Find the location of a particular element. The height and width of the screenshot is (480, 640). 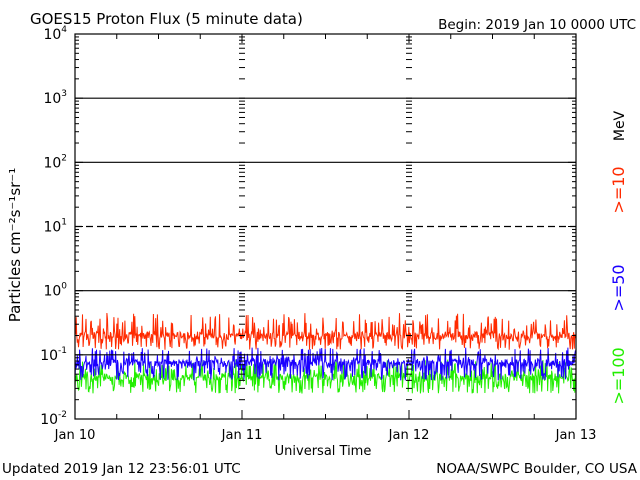

chart-title: GOES15 Proton Flux (5 minute data) is located at coordinates (166, 19).